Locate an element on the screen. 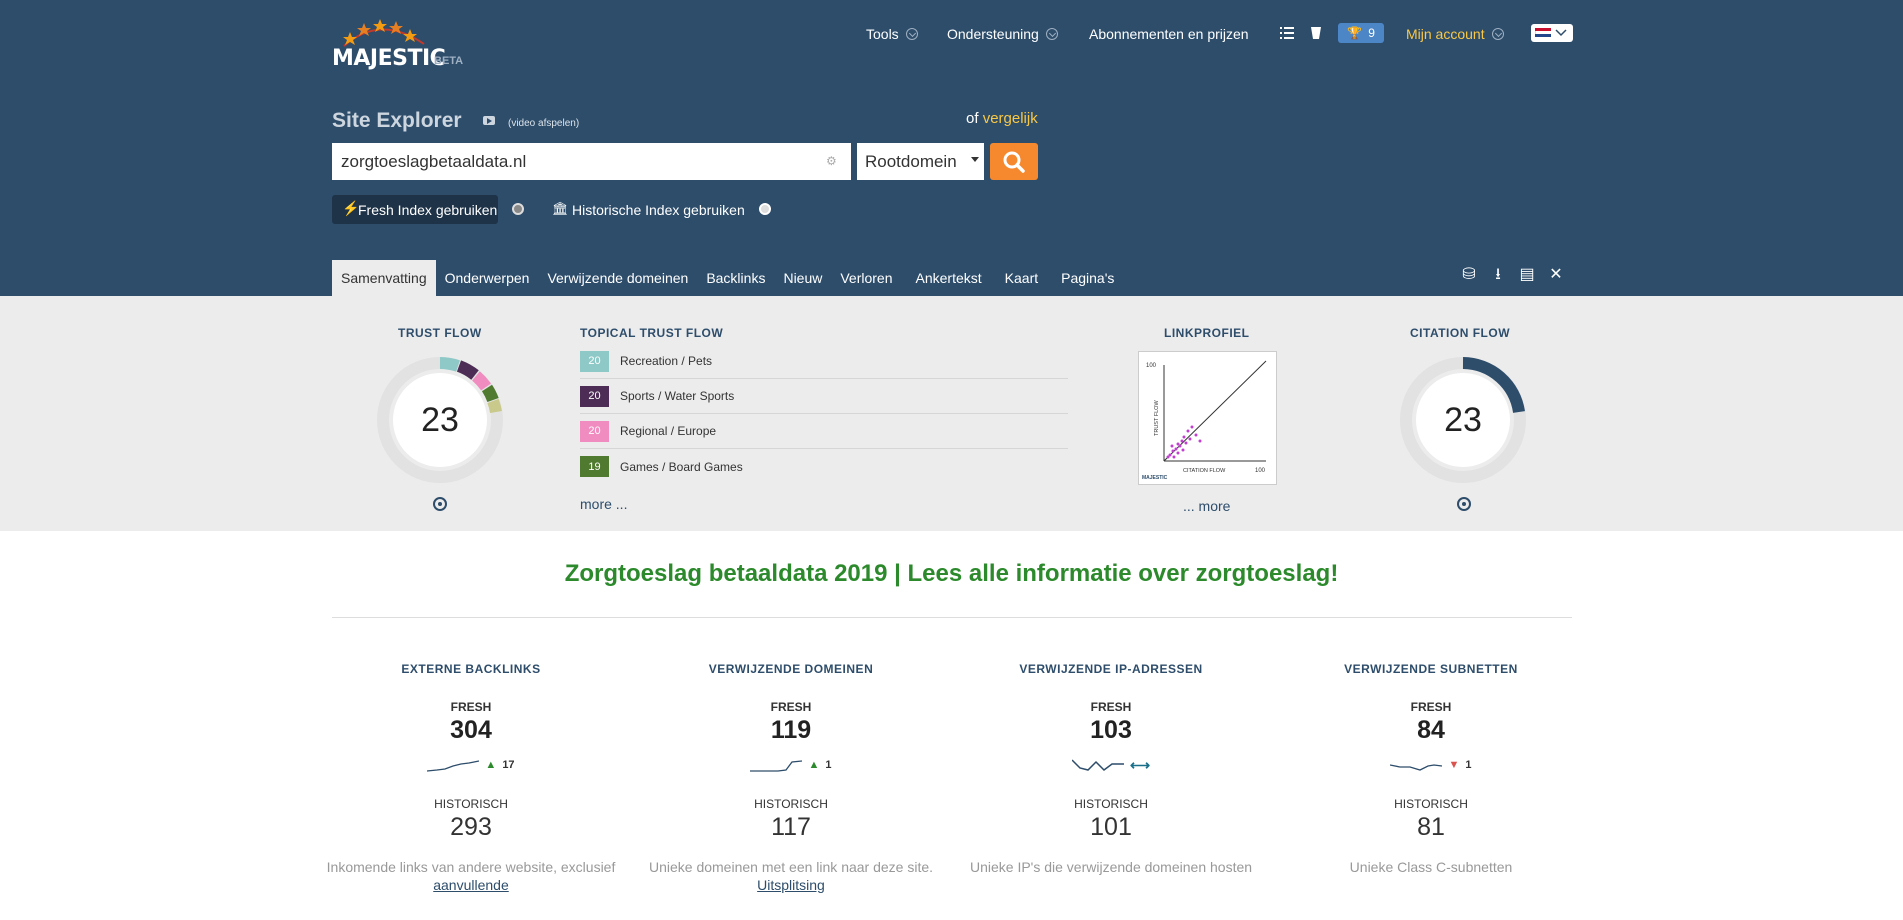 This screenshot has width=1903, height=920. tab-paginas: Pagina's is located at coordinates (1088, 278).